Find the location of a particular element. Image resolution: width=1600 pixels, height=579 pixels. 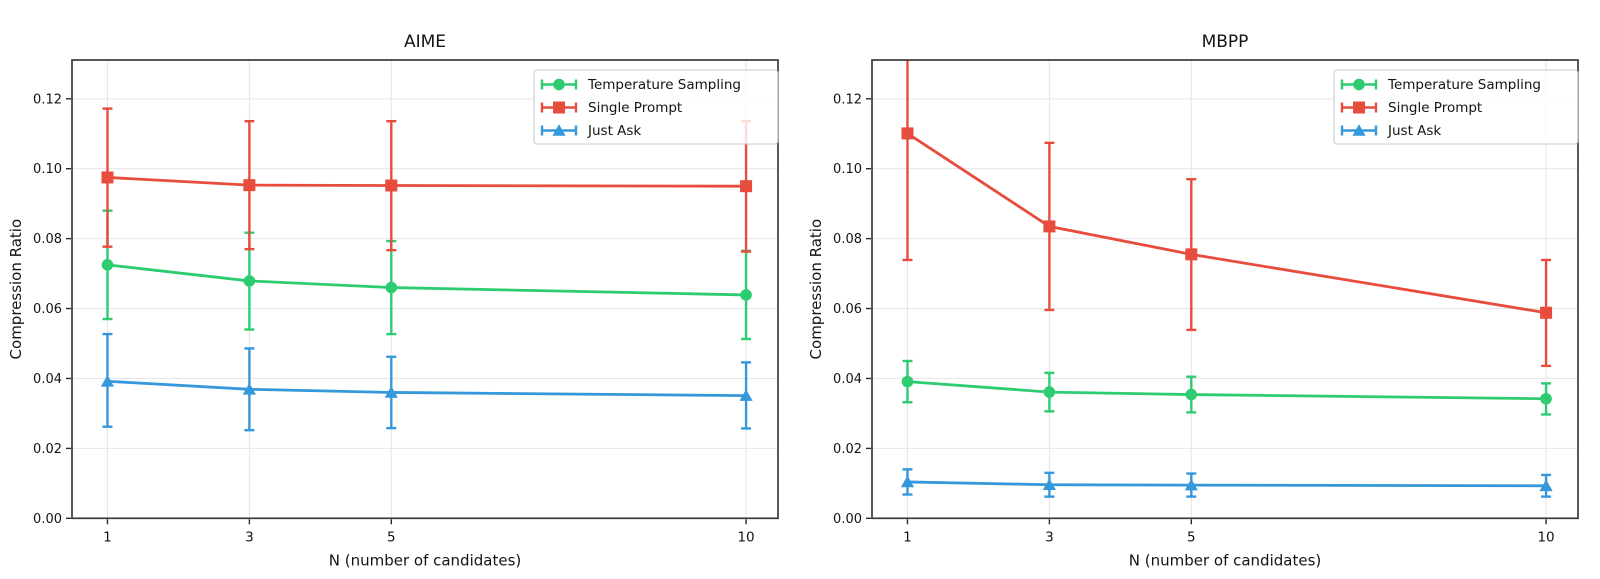

panel-title: AIME is located at coordinates (425, 42).